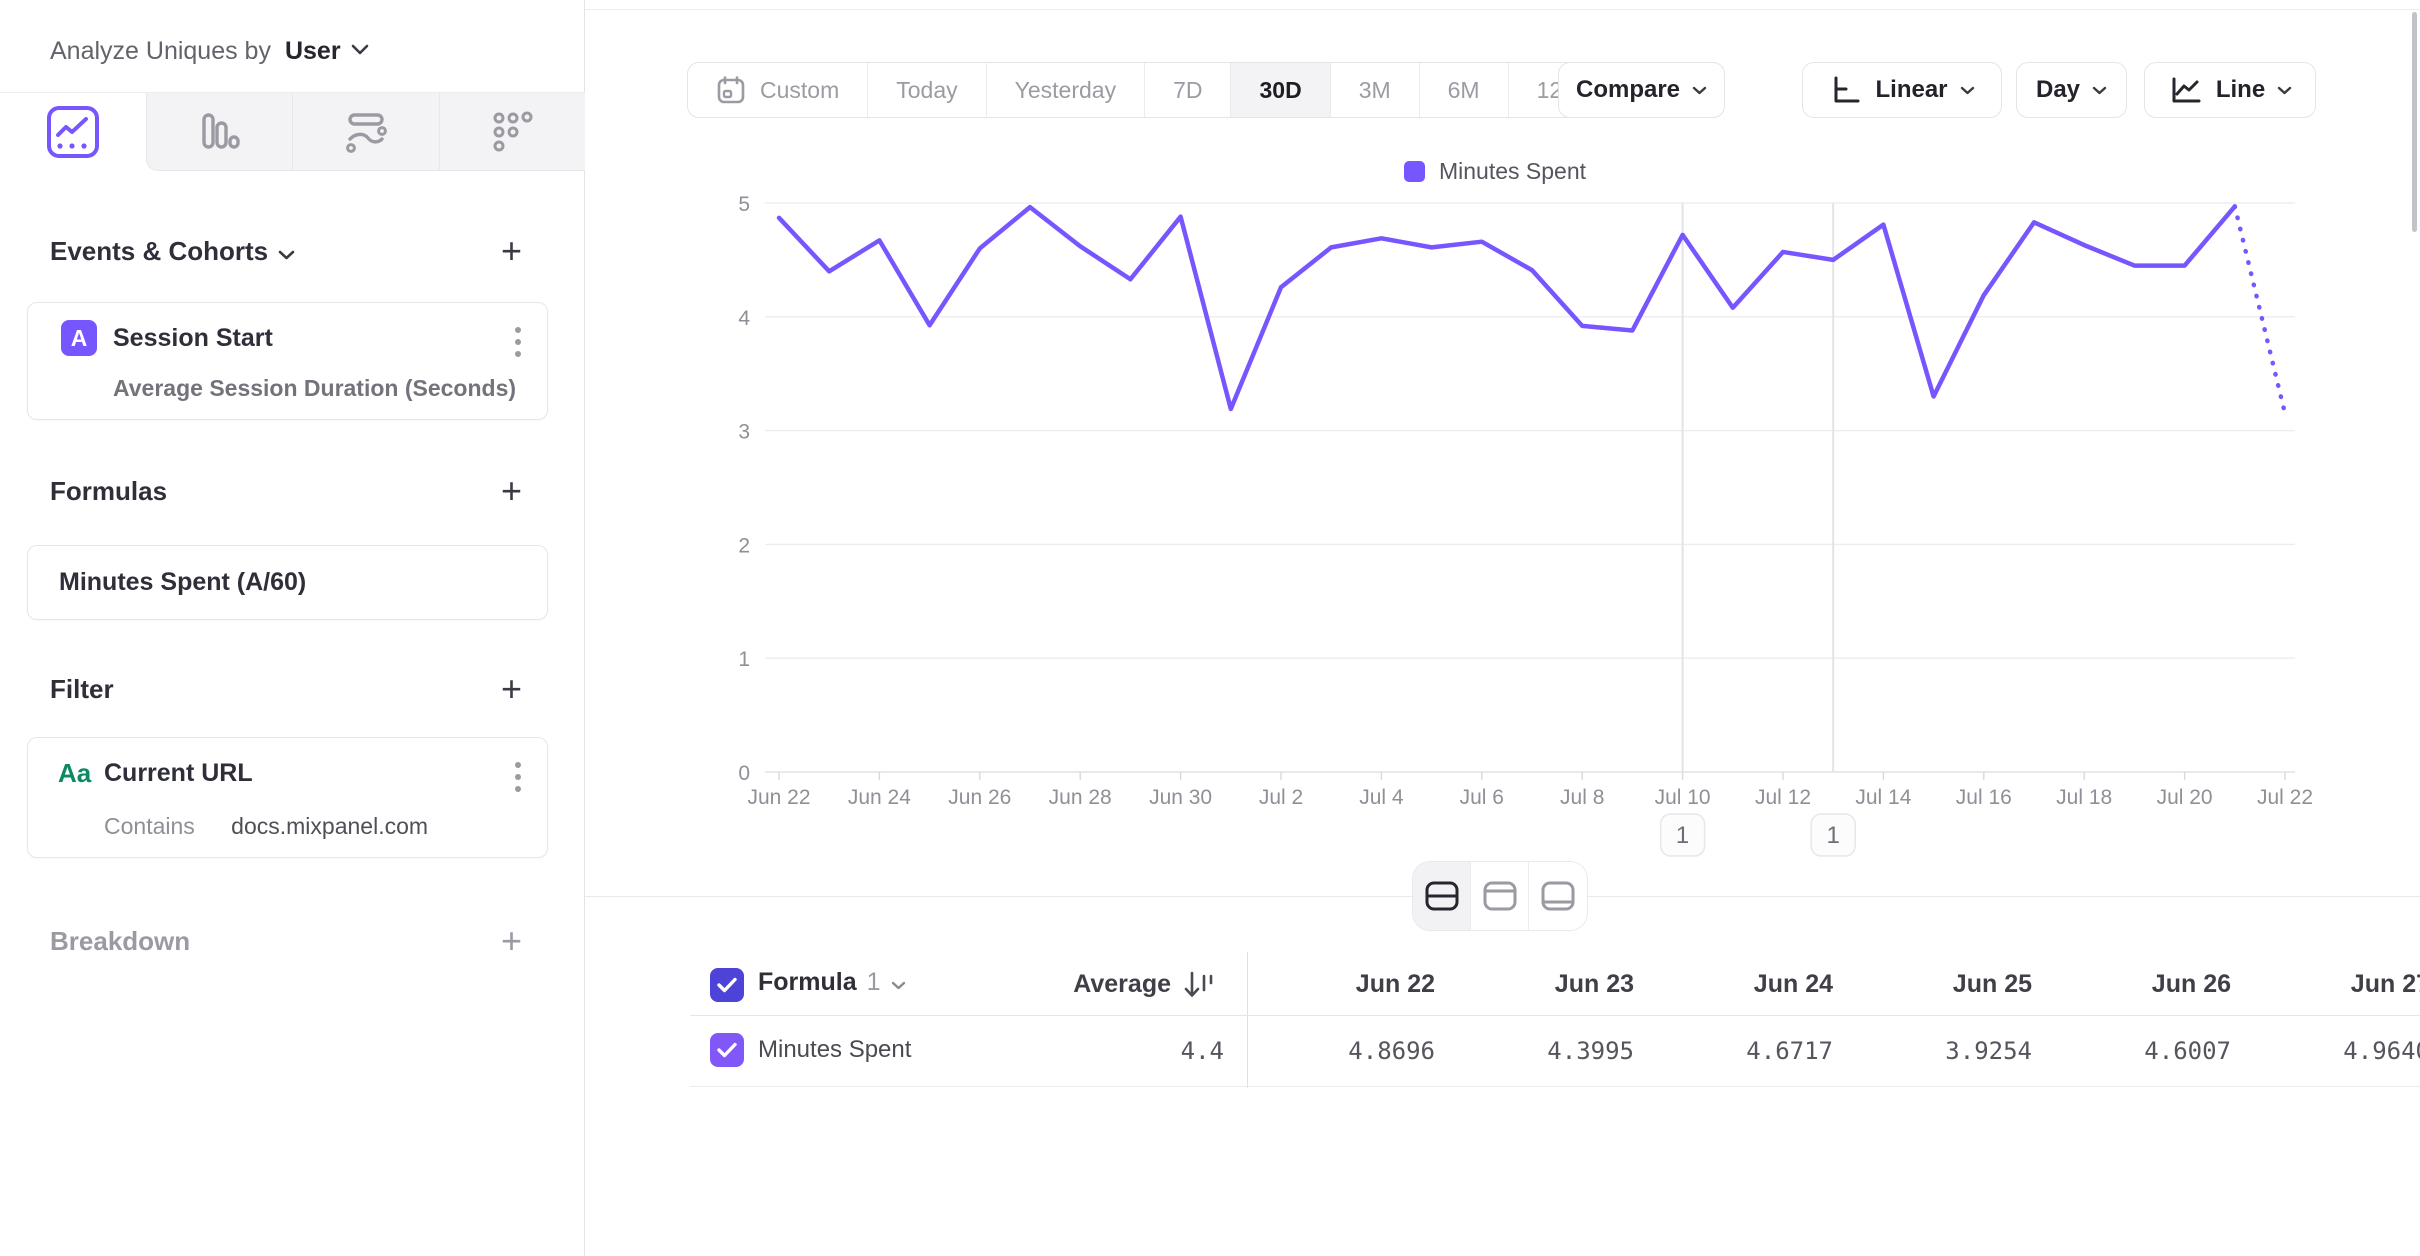 This screenshot has width=2420, height=1256. What do you see at coordinates (835, 1049) in the screenshot?
I see `series-name-cell: Minutes Spent` at bounding box center [835, 1049].